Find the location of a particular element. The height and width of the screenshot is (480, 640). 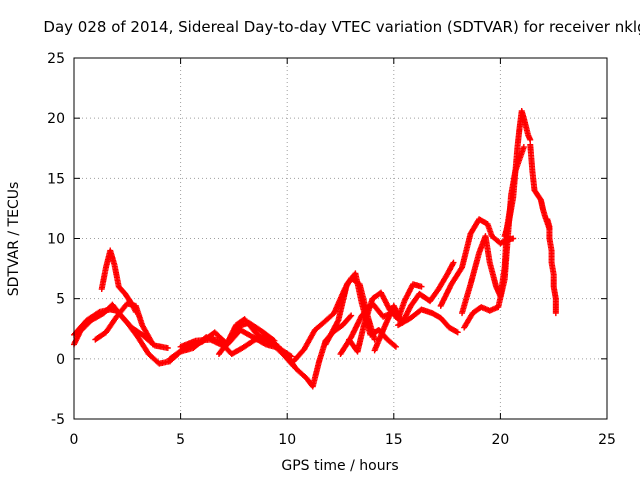

x-tick-label: 5 is located at coordinates (180, 440).